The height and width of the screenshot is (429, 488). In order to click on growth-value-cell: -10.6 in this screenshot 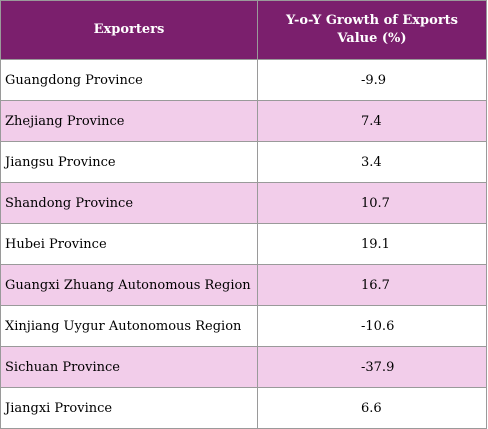, I will do `click(372, 326)`.